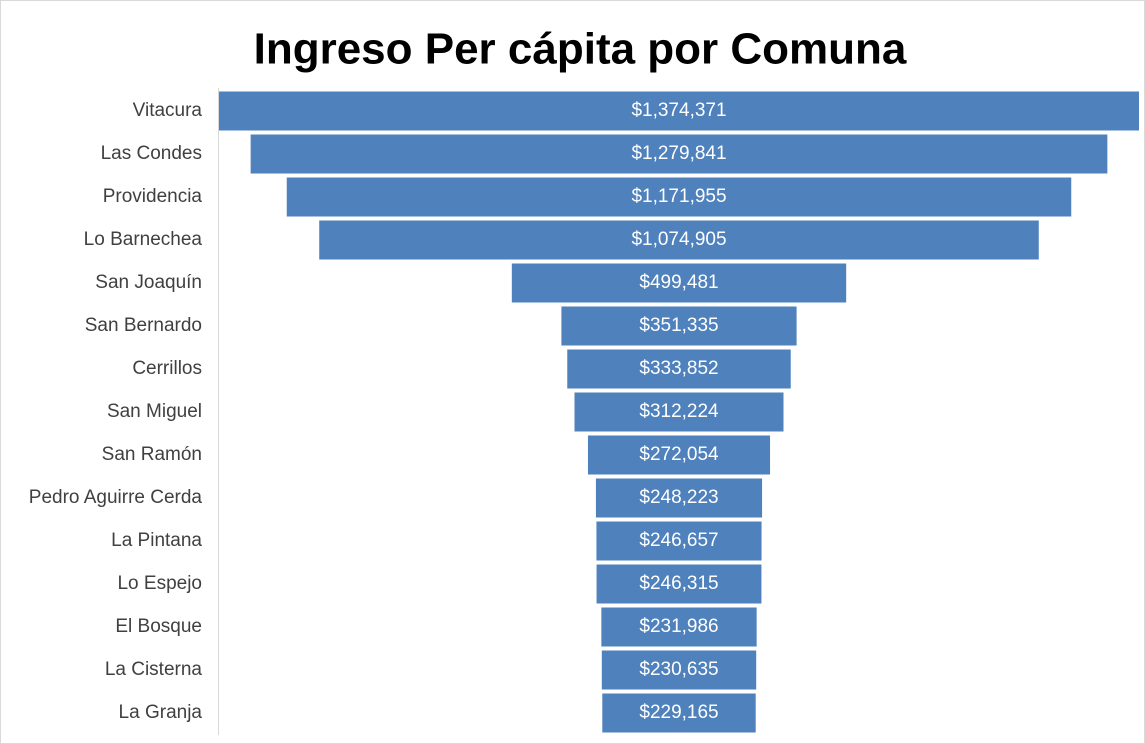 This screenshot has width=1145, height=744. I want to click on chart-title: Ingreso Per cápita por Comuna, so click(580, 49).